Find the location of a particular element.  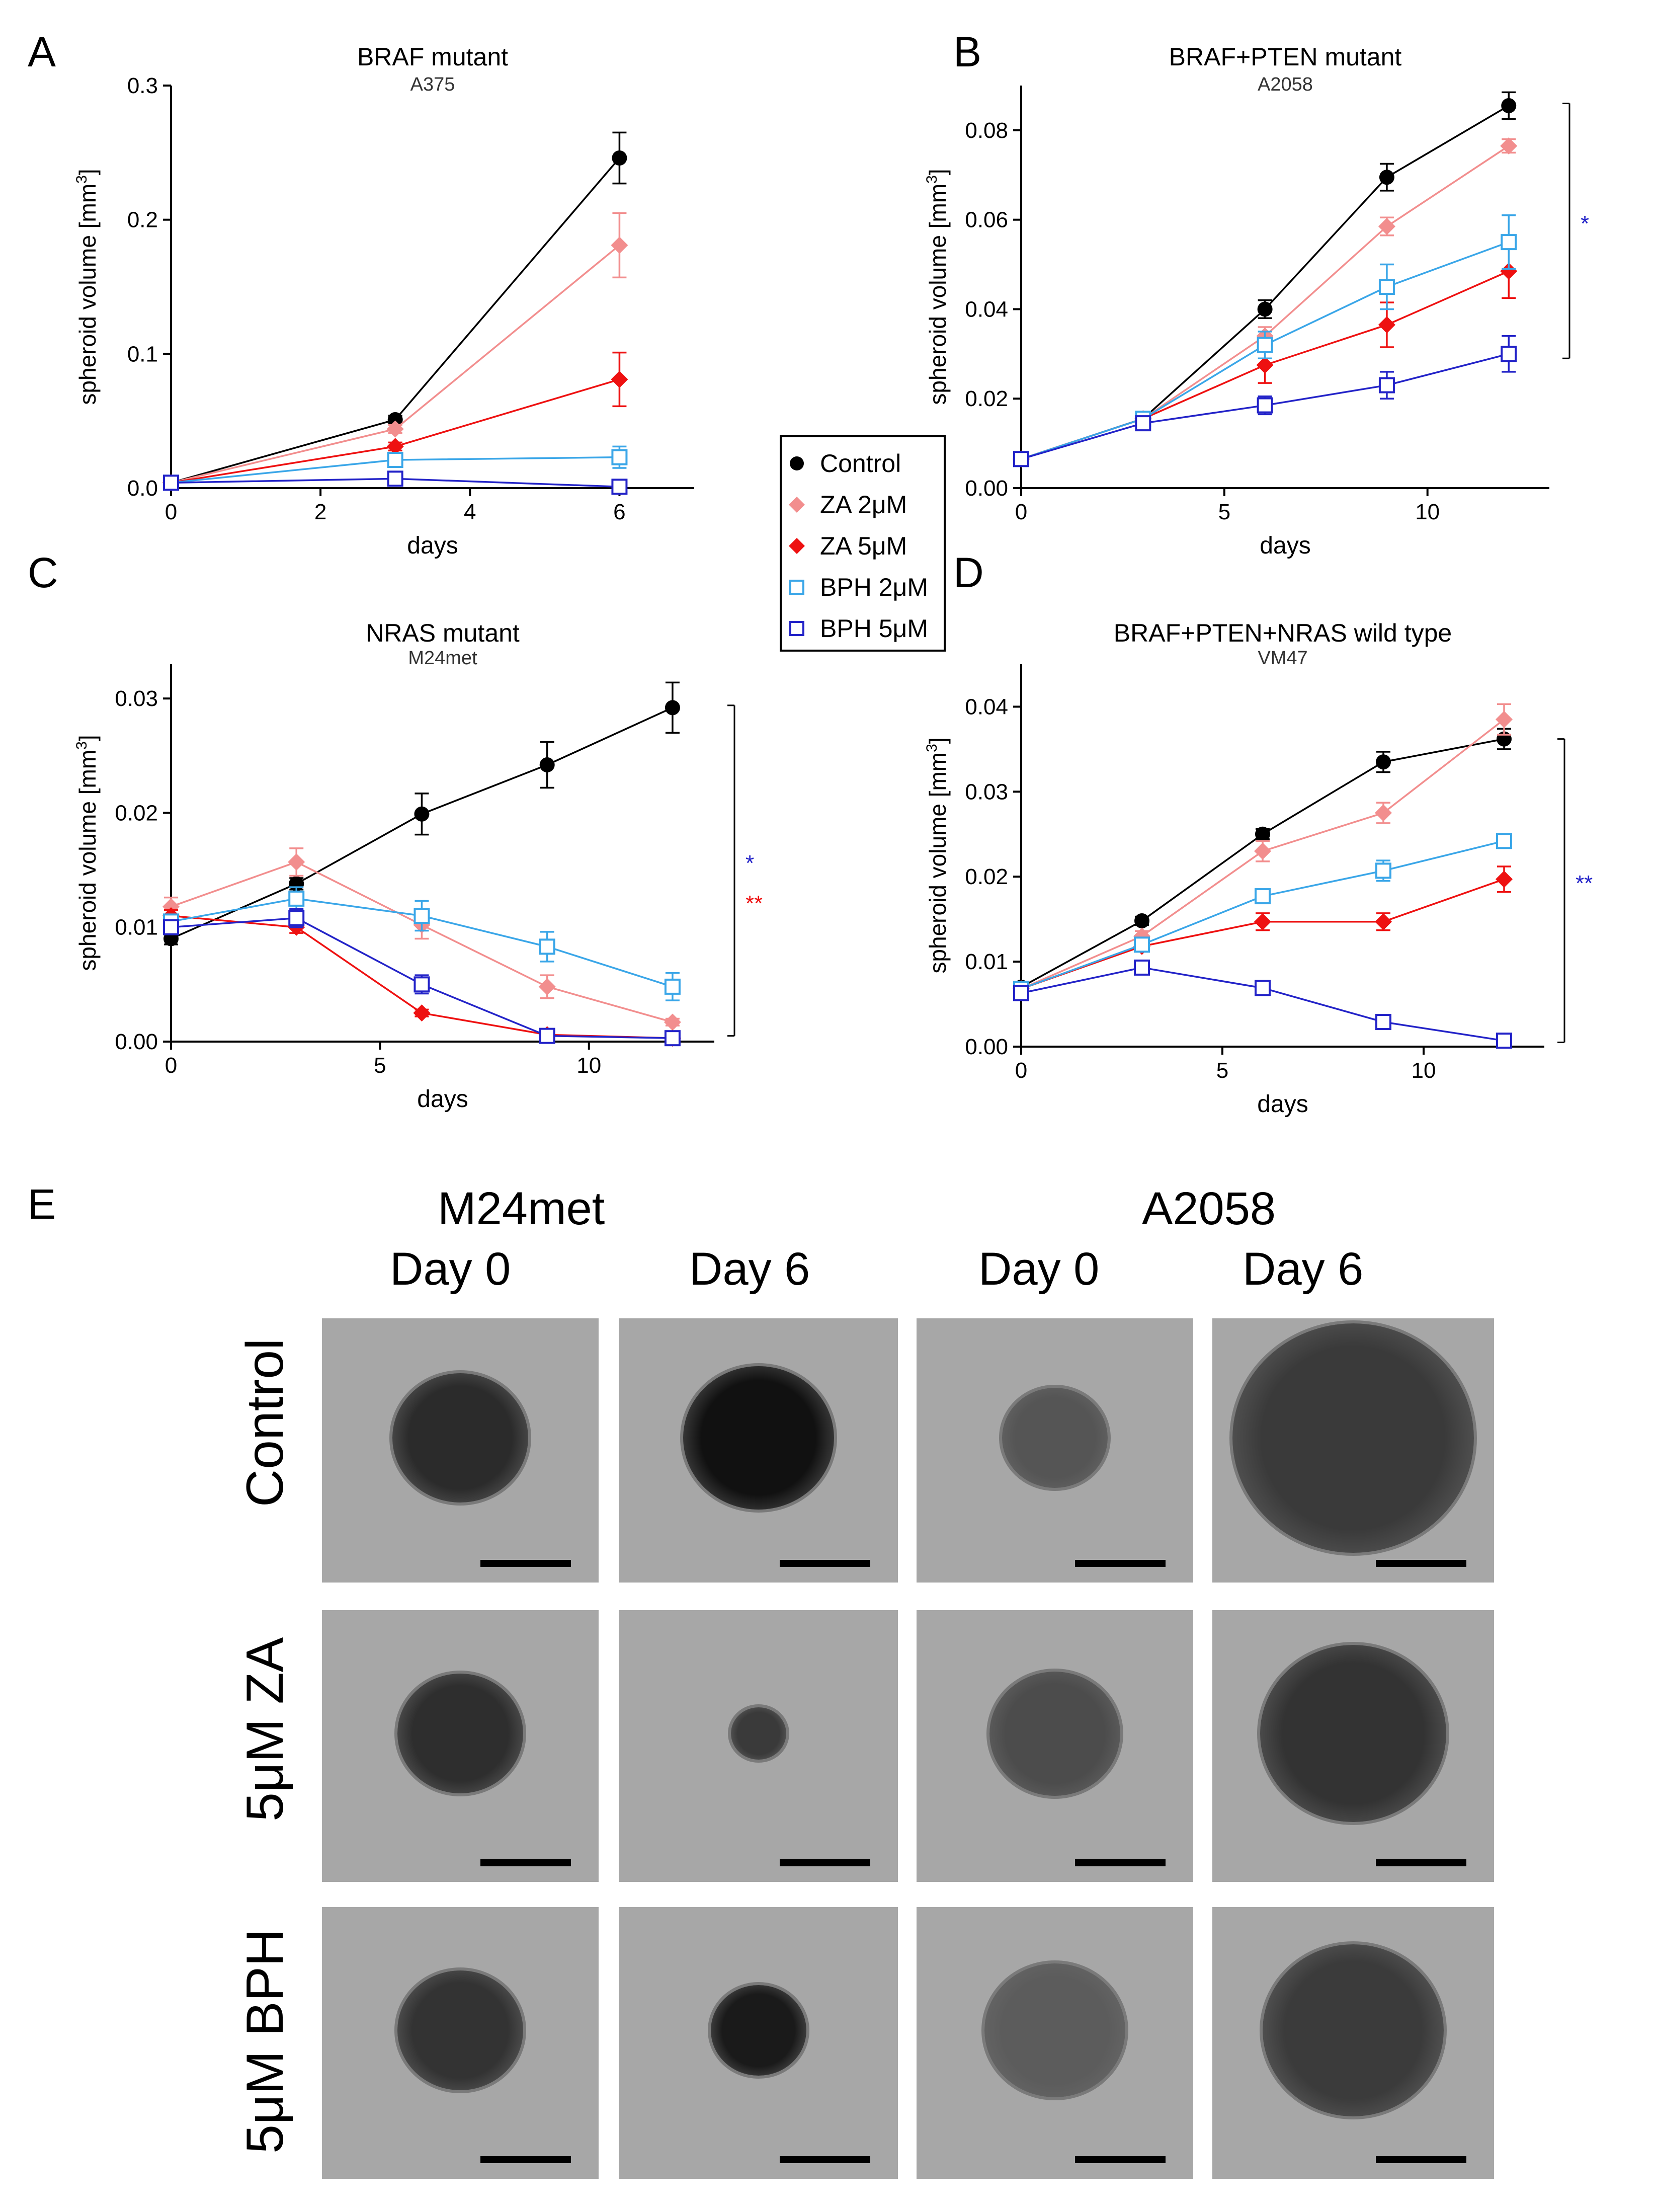

y-tick-label: 0.01 is located at coordinates (136, 927).